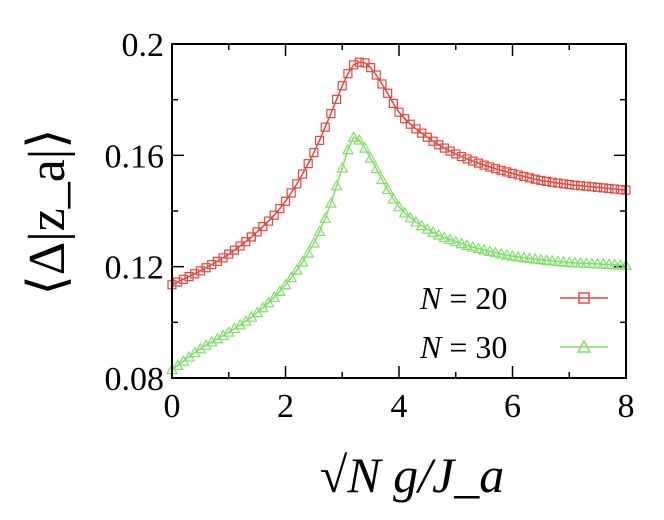  I want to click on legend-label-n30-lhs: N, so click(431, 347).